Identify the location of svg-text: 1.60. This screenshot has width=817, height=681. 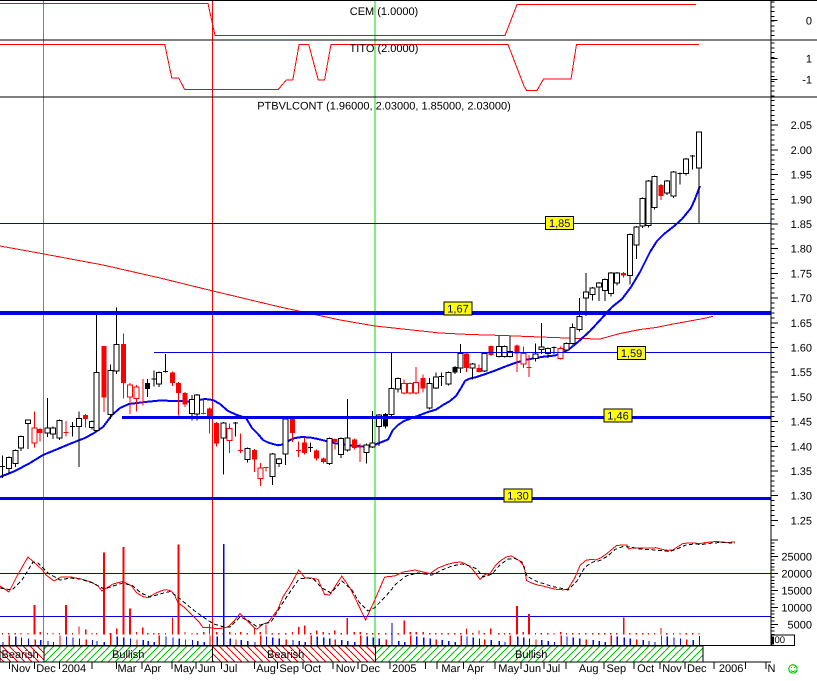
(801, 349).